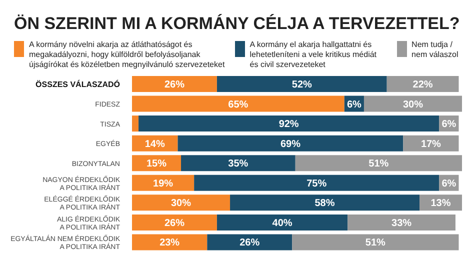 This screenshot has width=474, height=266. I want to click on y-tick-label: ÖSSZES VÁLASZADÓ, so click(78, 83).